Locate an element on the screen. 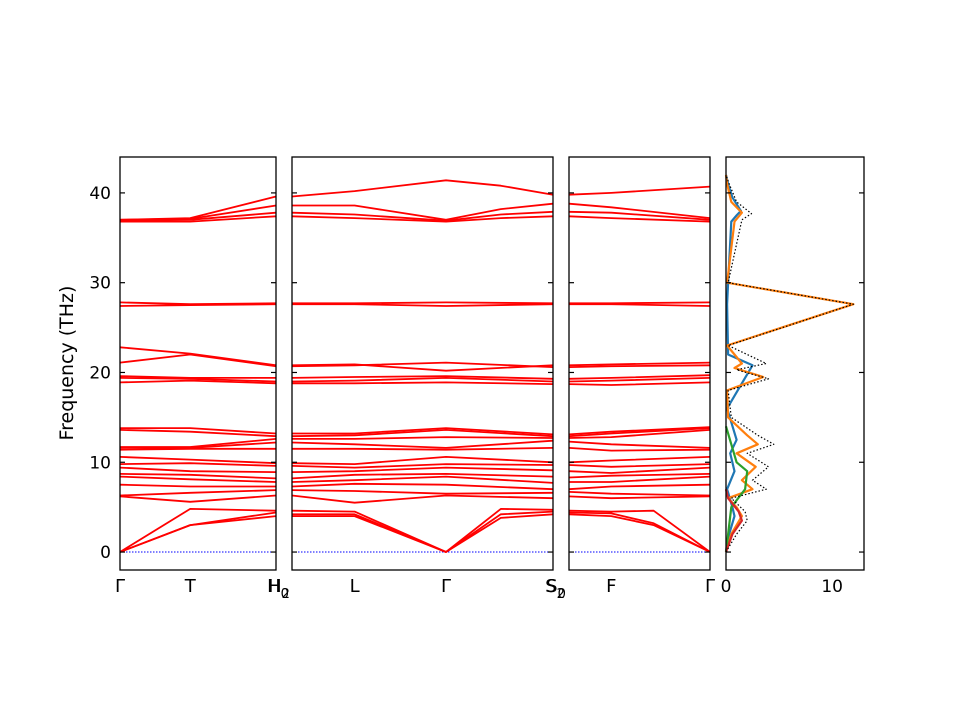  y-tick-label: 30 is located at coordinates (100, 284).